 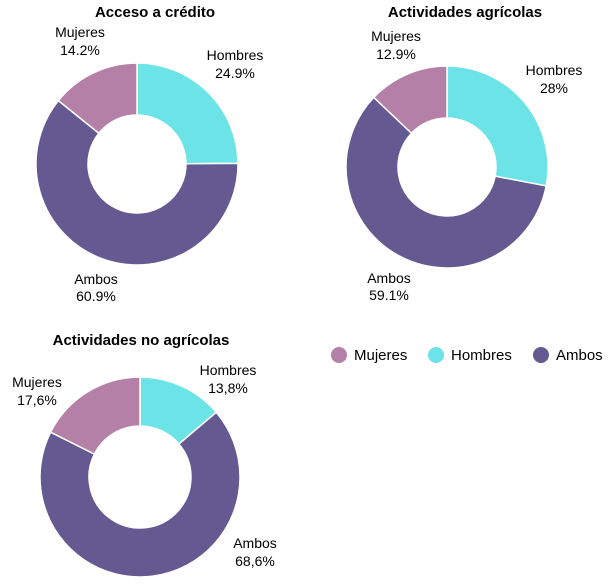 I want to click on chart-3-slice-ambos, so click(x=140, y=494).